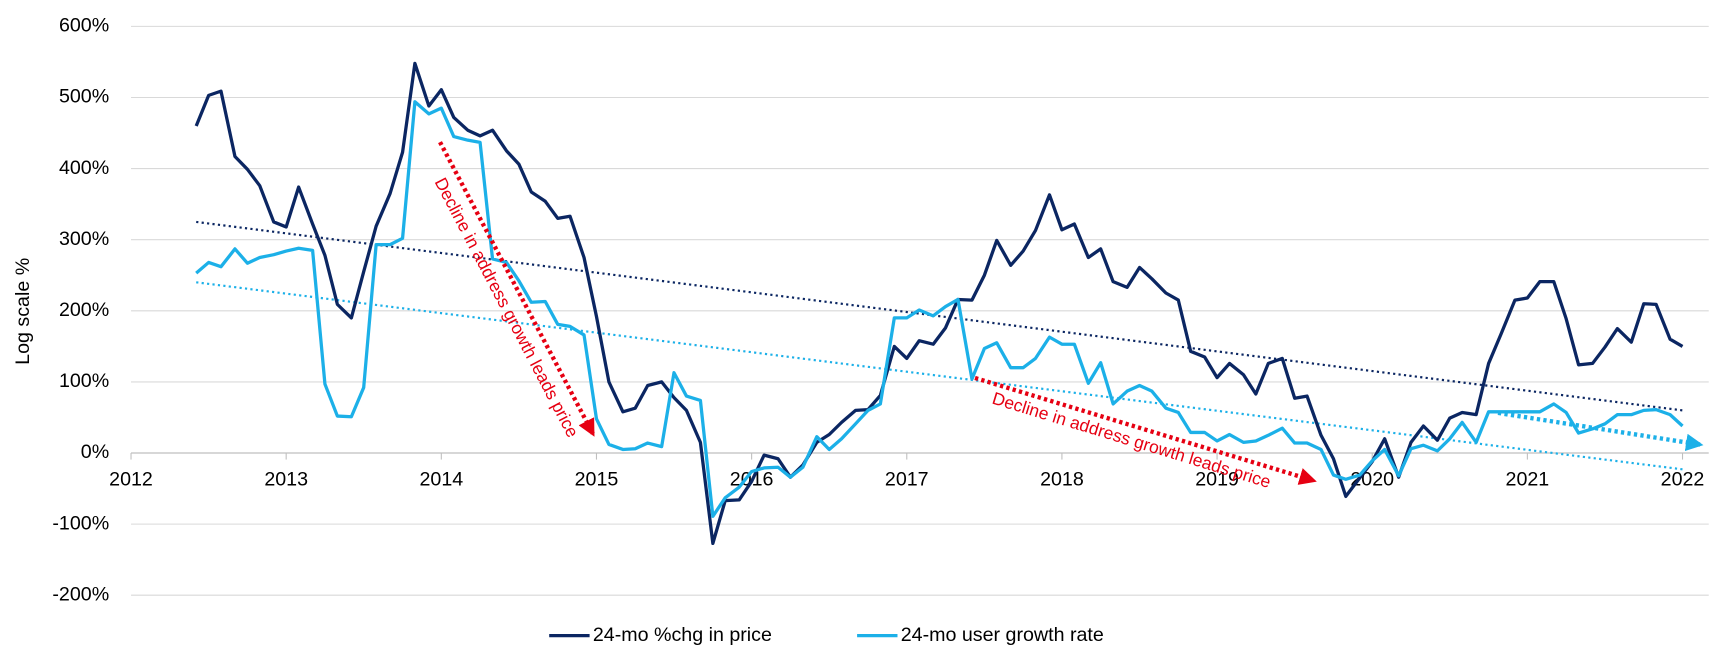  Describe the element at coordinates (23, 311) in the screenshot. I see `y-axis-title: Log scale %` at that location.